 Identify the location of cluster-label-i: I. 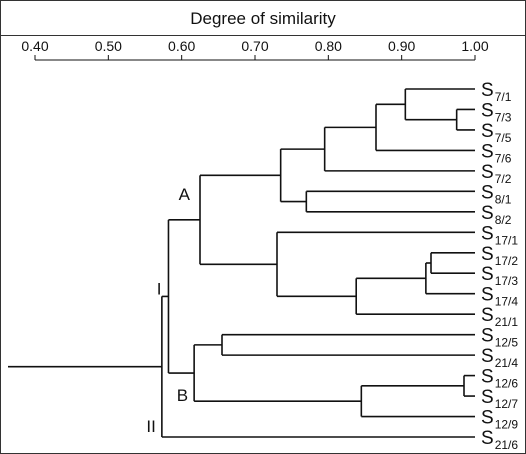
(159, 288).